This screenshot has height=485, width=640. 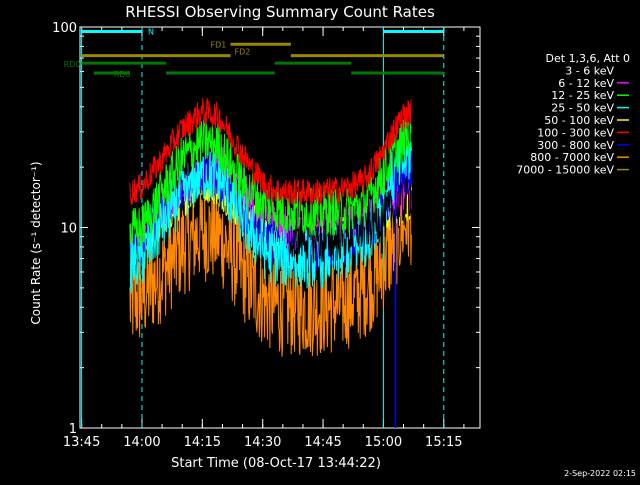 I want to click on chart-title: RHESSI Observing Summary Count Rates, so click(x=280, y=12).